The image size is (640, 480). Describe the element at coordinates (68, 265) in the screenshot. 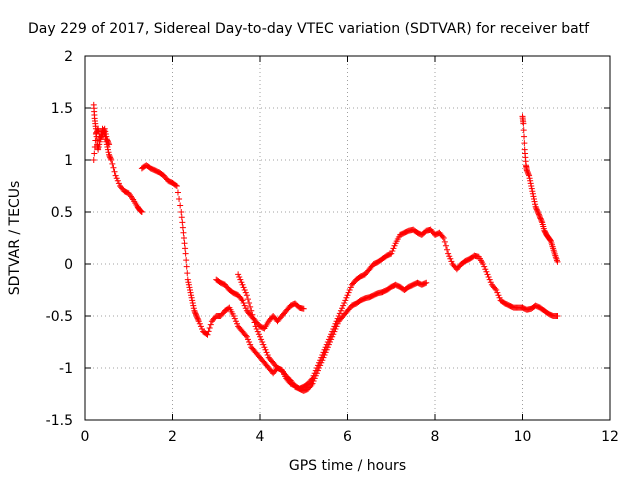

I see `y-tick-label: 0` at that location.